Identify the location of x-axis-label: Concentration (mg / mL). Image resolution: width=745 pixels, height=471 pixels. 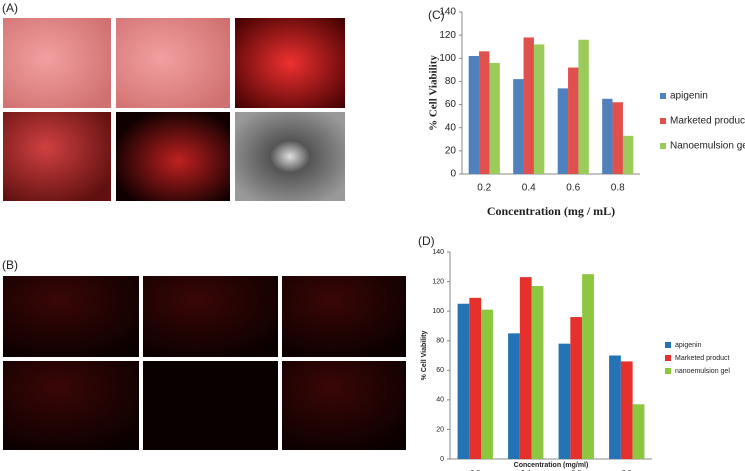
(551, 211).